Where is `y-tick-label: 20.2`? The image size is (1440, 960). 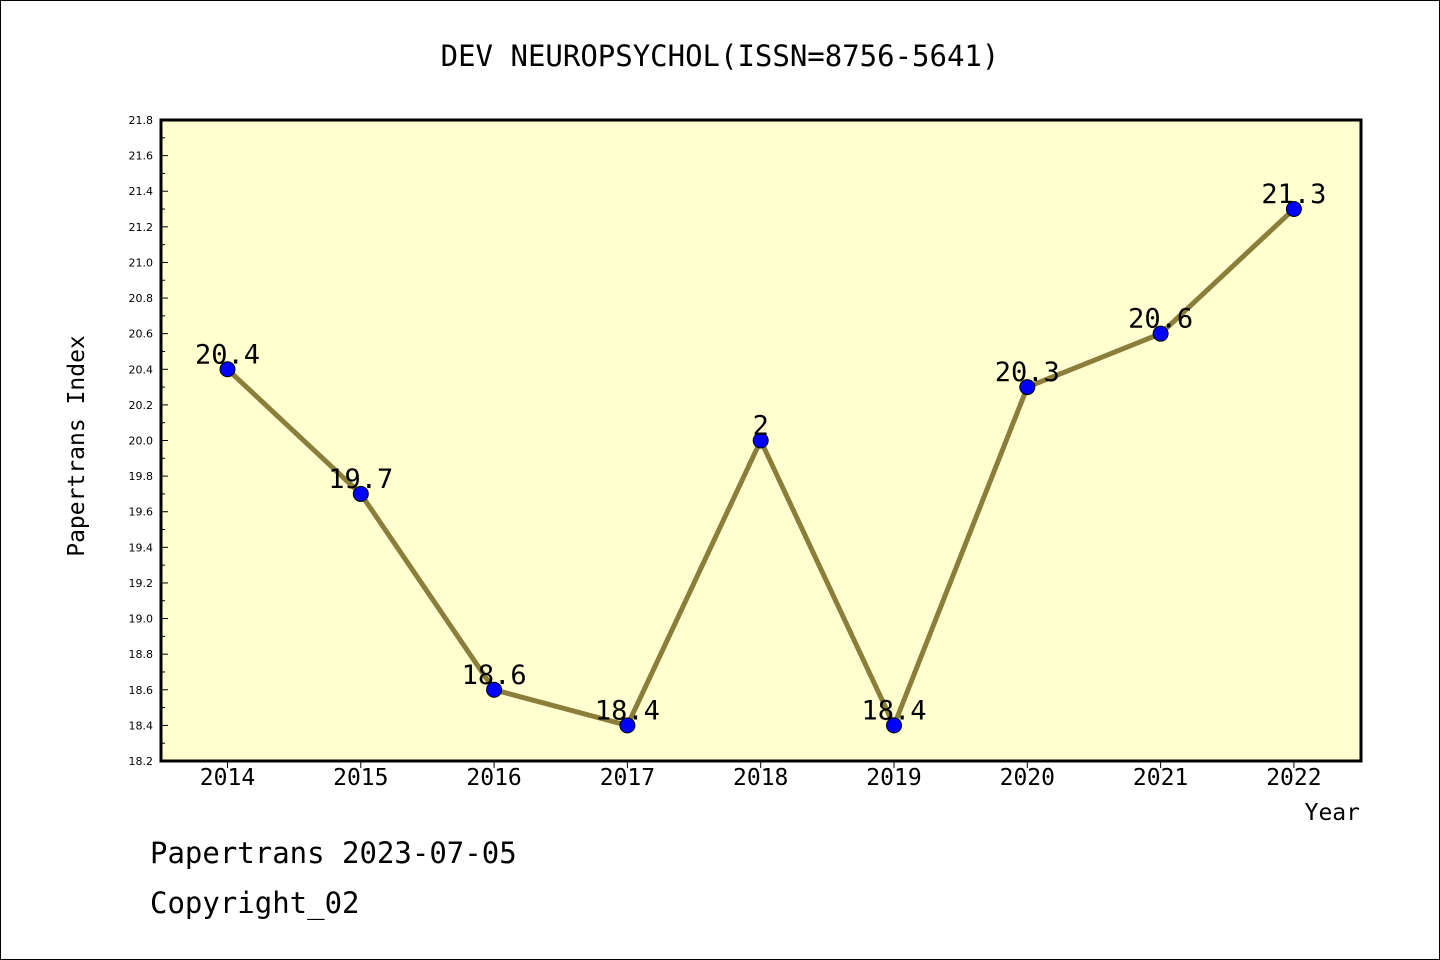
y-tick-label: 20.2 is located at coordinates (141, 405).